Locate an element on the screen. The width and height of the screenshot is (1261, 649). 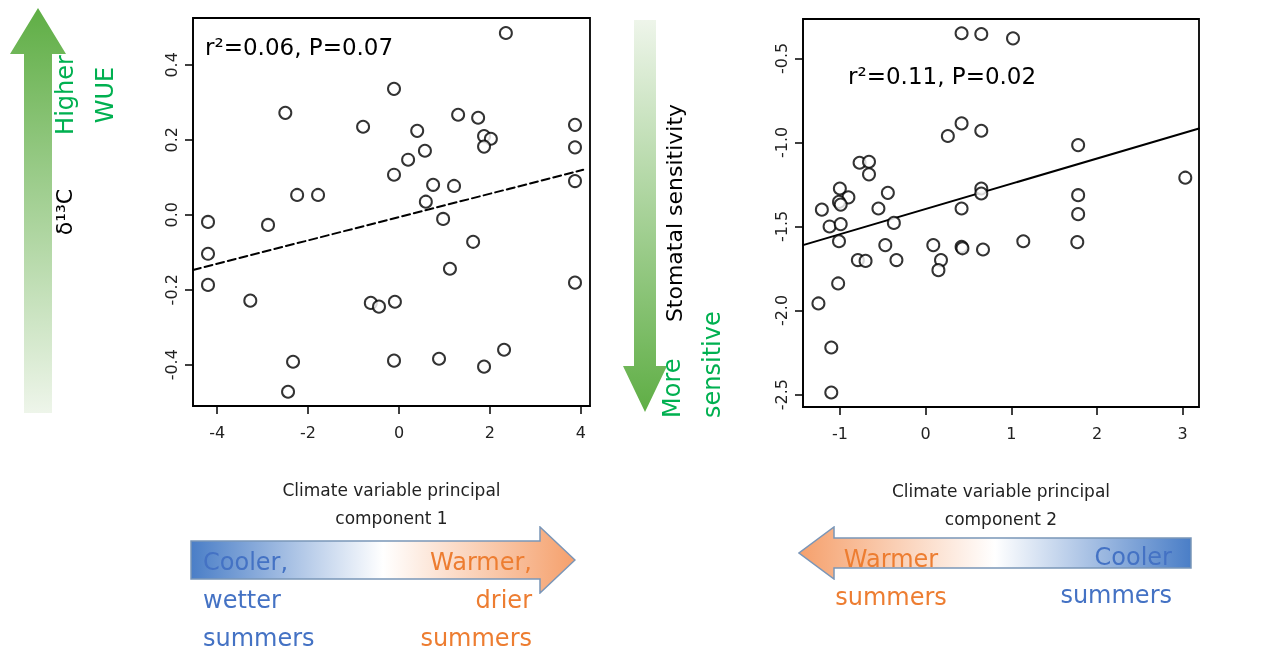
y-axis-title: Stomatal sensitivity is located at coordinates (674, 213).